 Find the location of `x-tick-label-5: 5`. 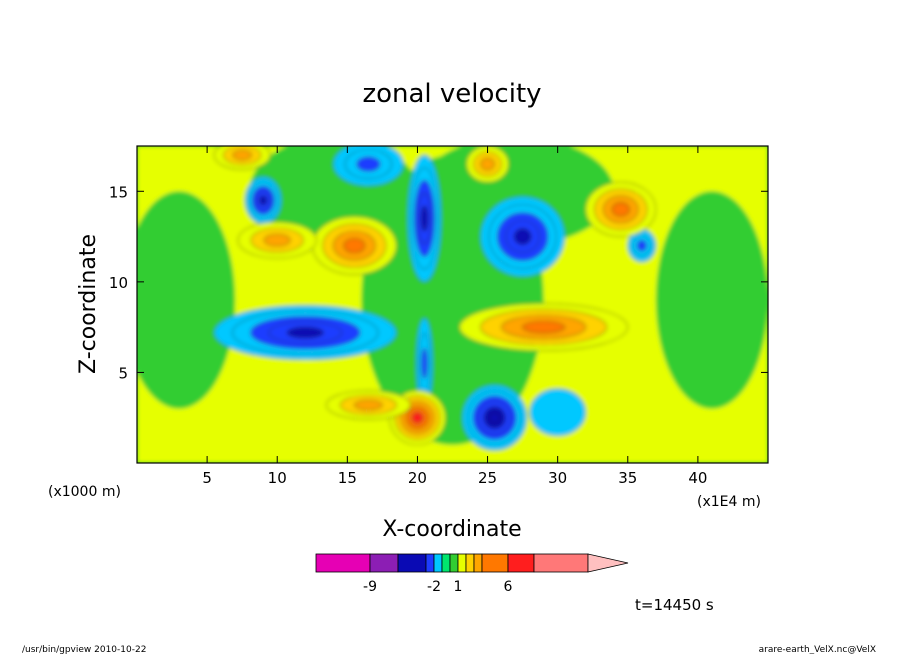

x-tick-label-5: 5 is located at coordinates (207, 478).